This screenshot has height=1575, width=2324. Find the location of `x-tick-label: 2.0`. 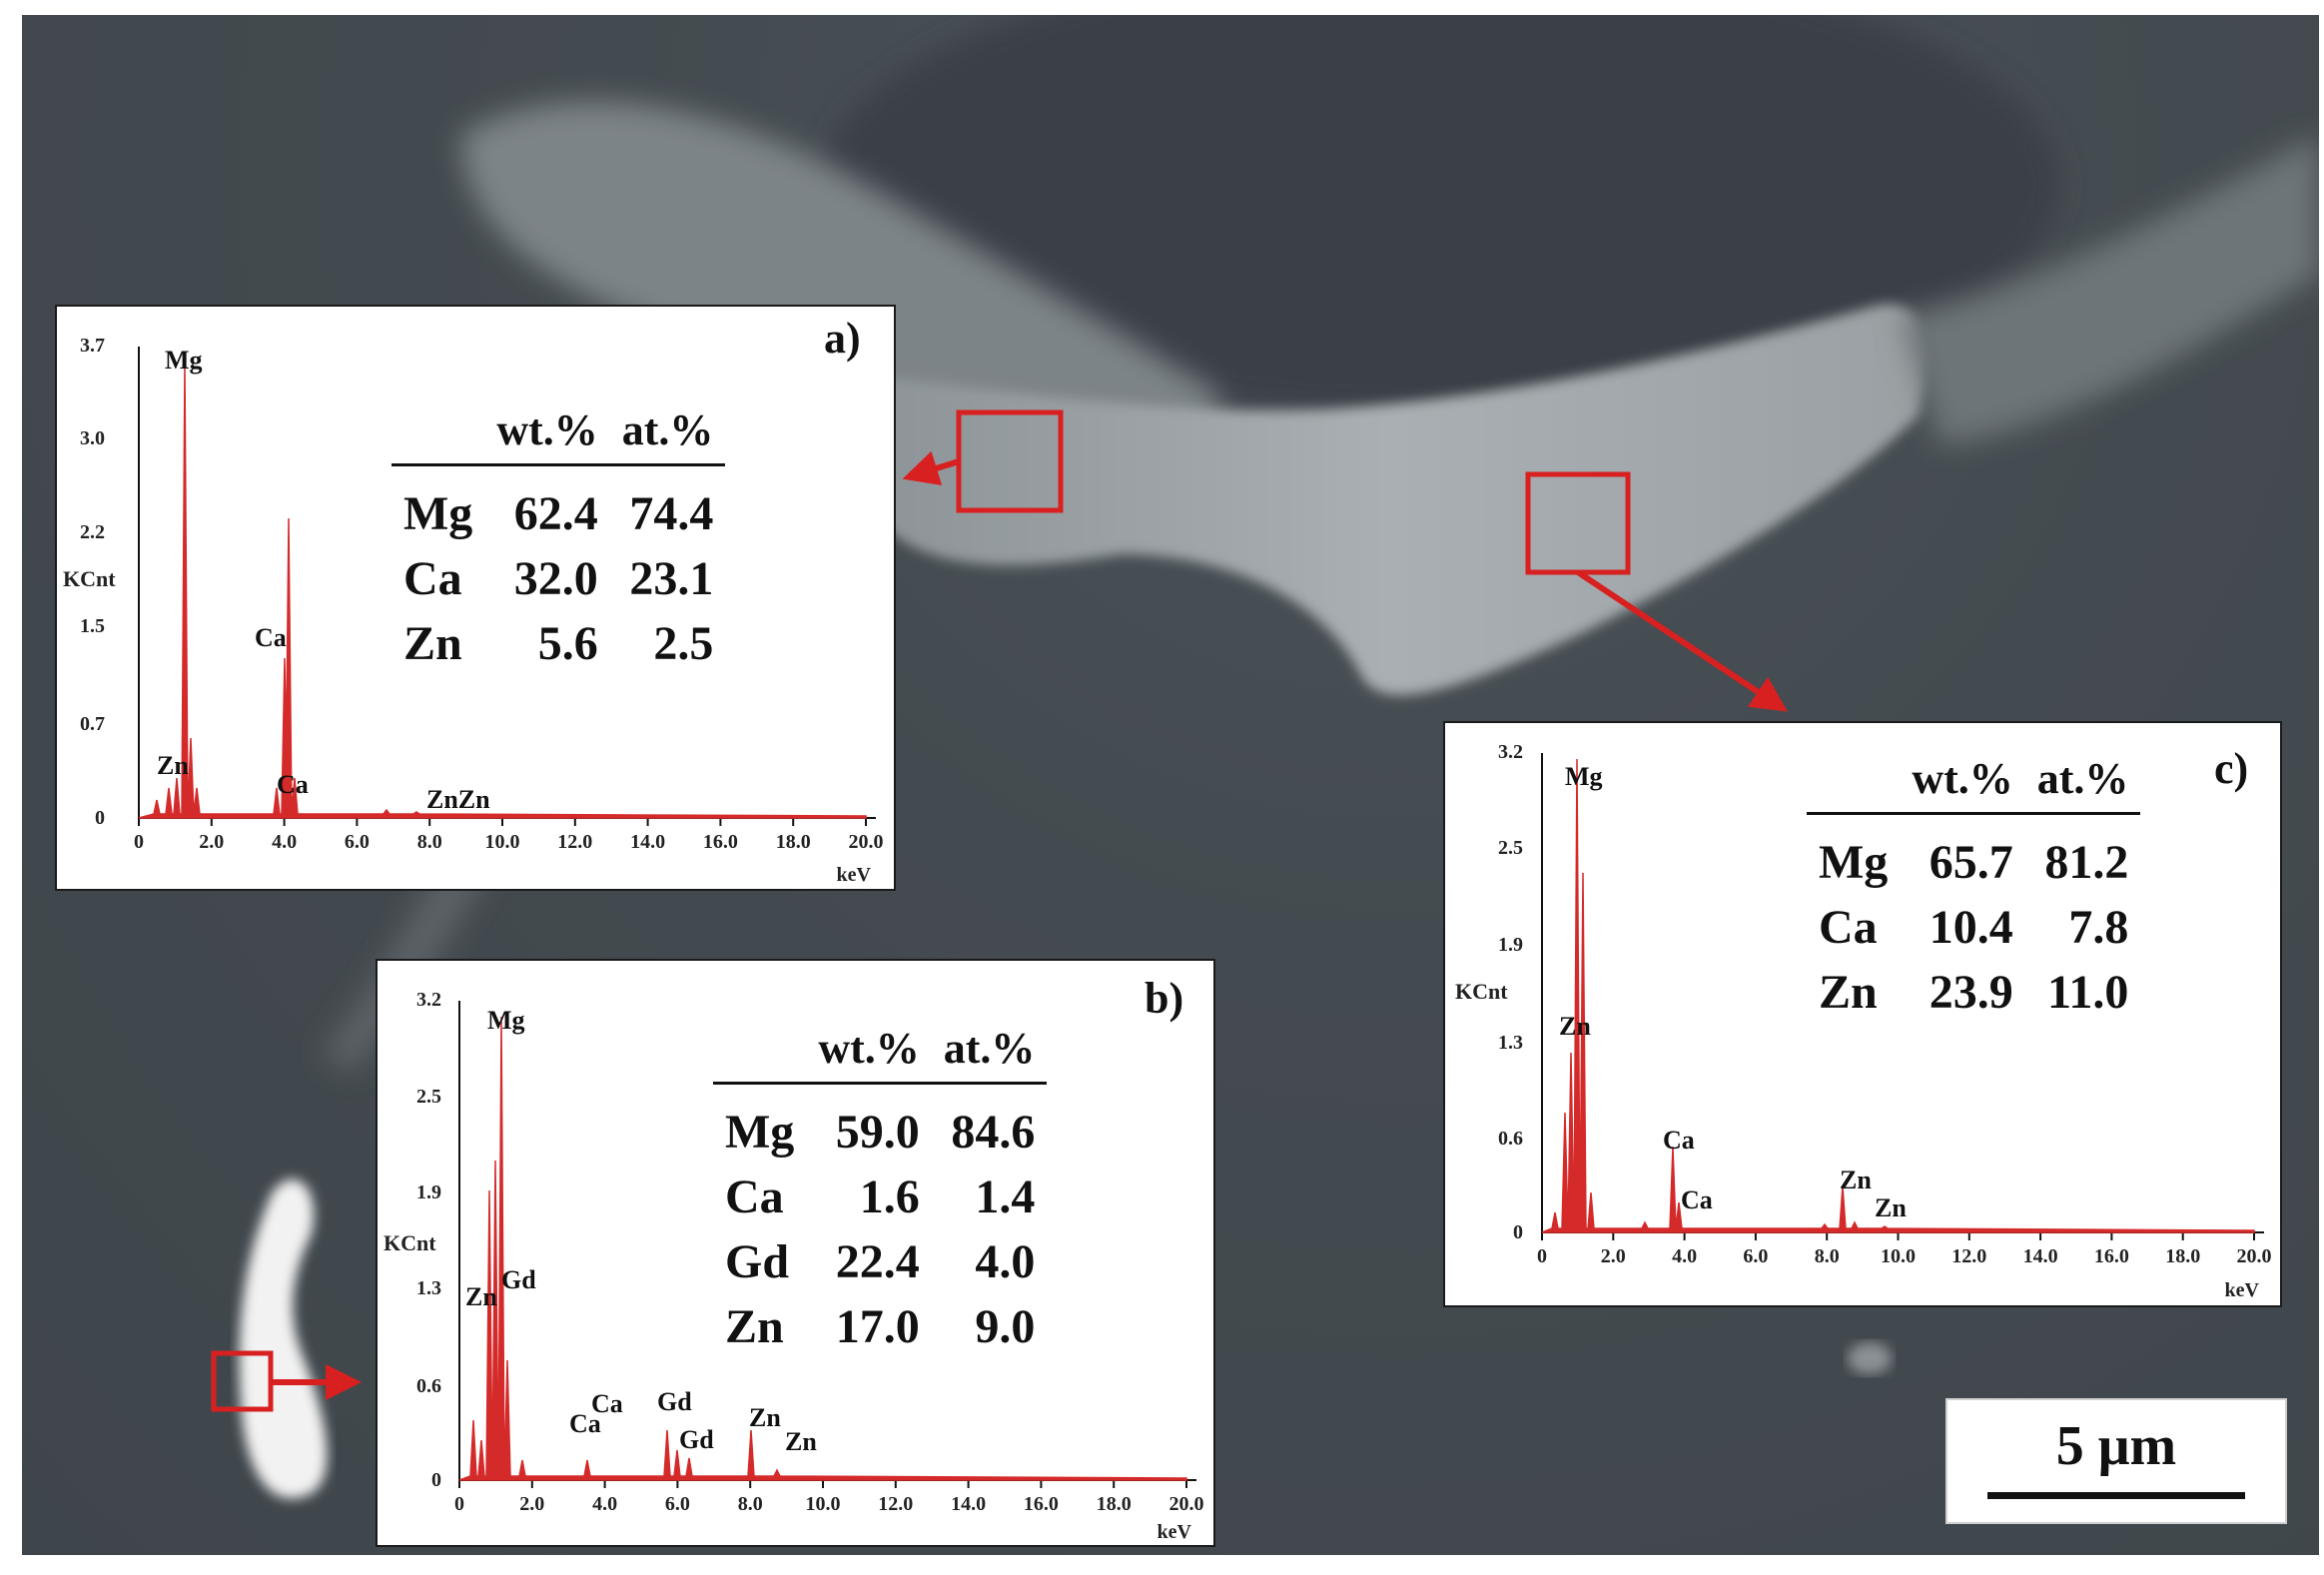

x-tick-label: 2.0 is located at coordinates (1613, 1256).